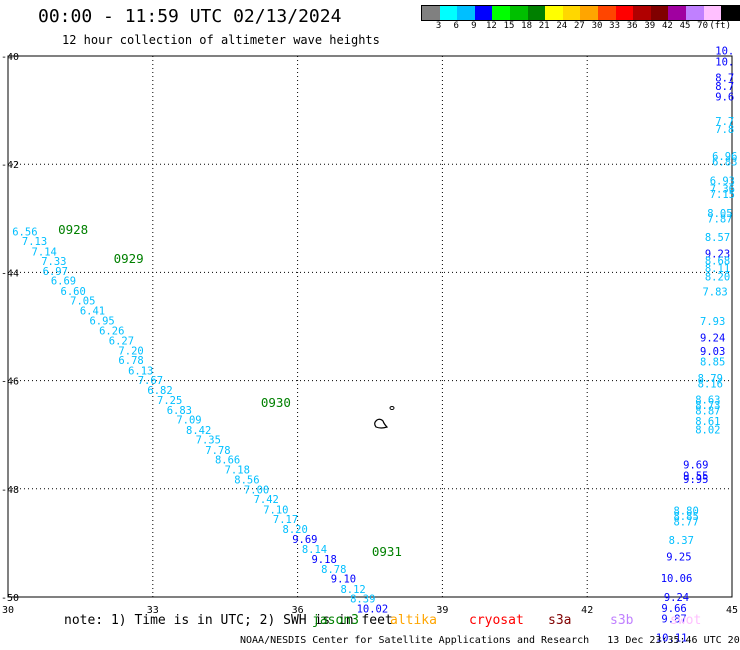  I want to click on wave-height-value: 8.57, so click(717, 238).